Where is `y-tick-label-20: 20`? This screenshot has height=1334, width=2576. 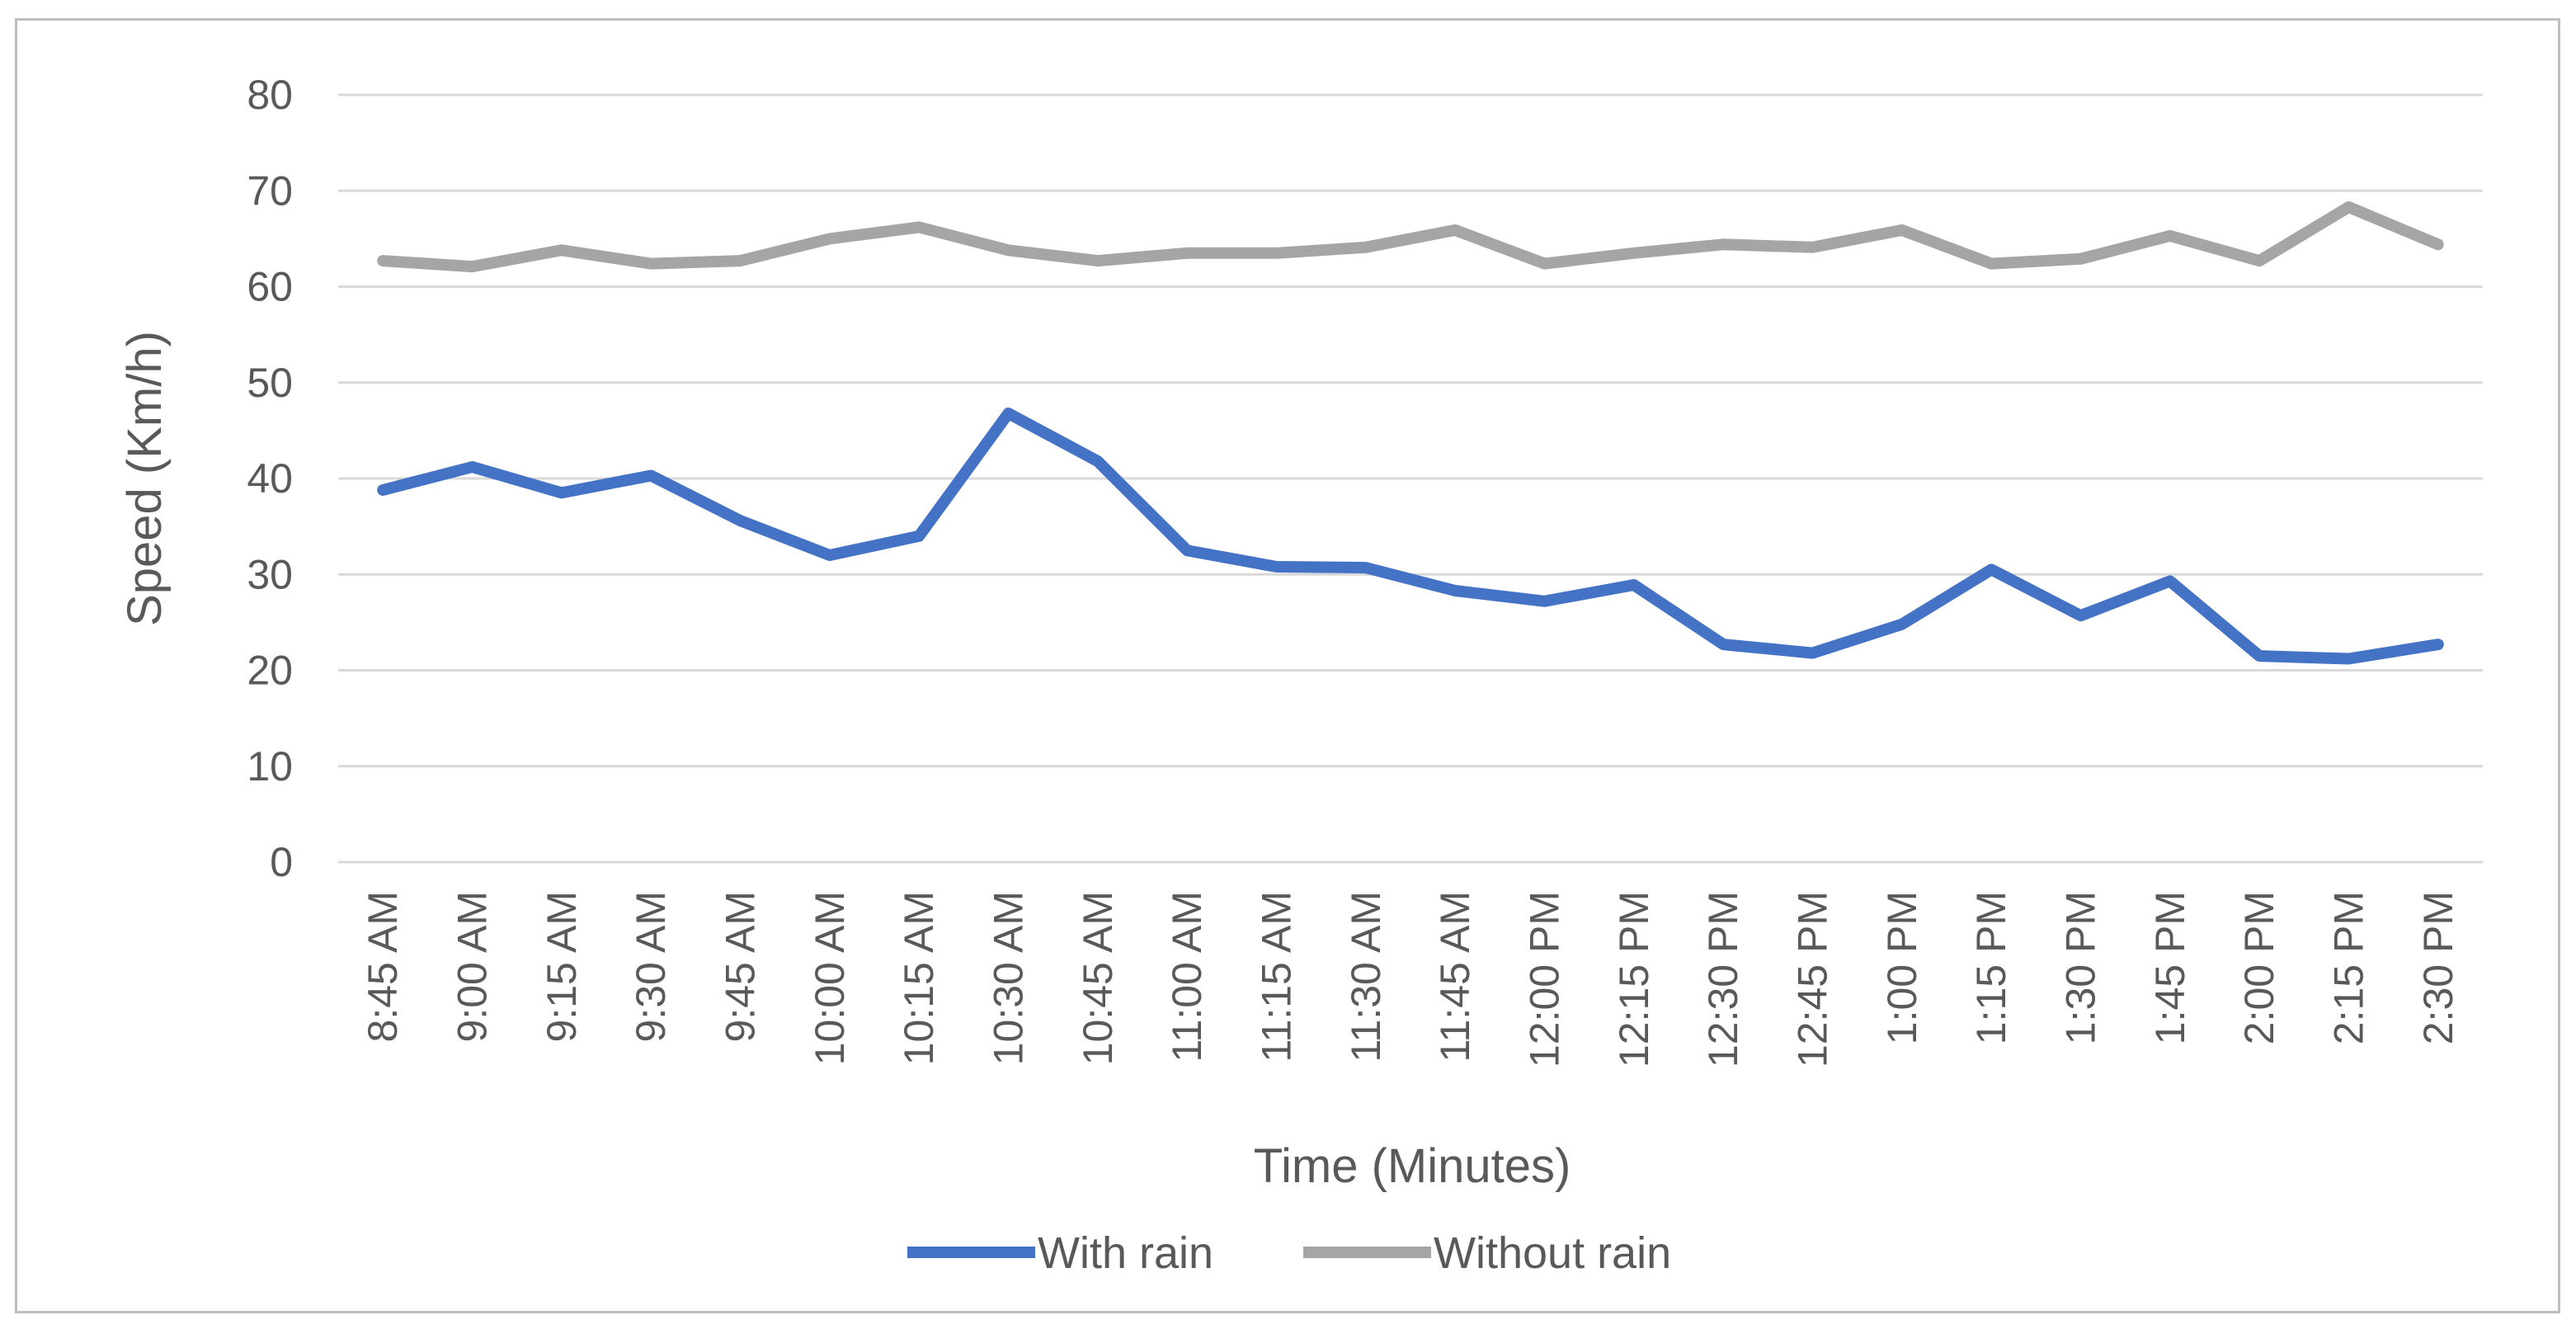 y-tick-label-20: 20 is located at coordinates (270, 671).